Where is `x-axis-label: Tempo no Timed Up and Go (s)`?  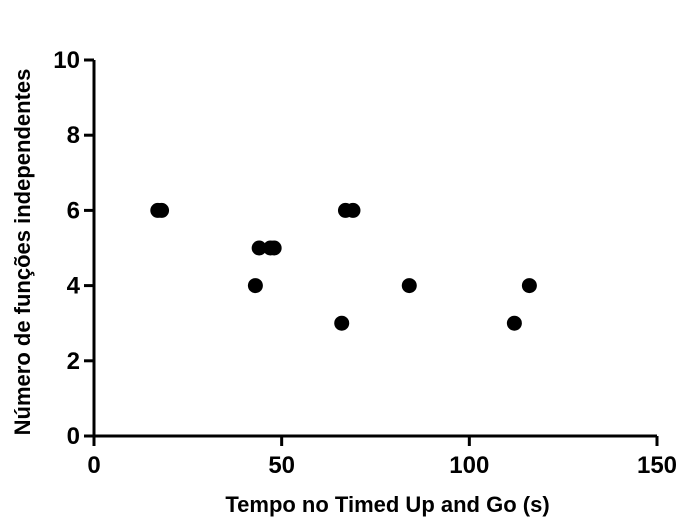
x-axis-label: Tempo no Timed Up and Go (s) is located at coordinates (387, 504).